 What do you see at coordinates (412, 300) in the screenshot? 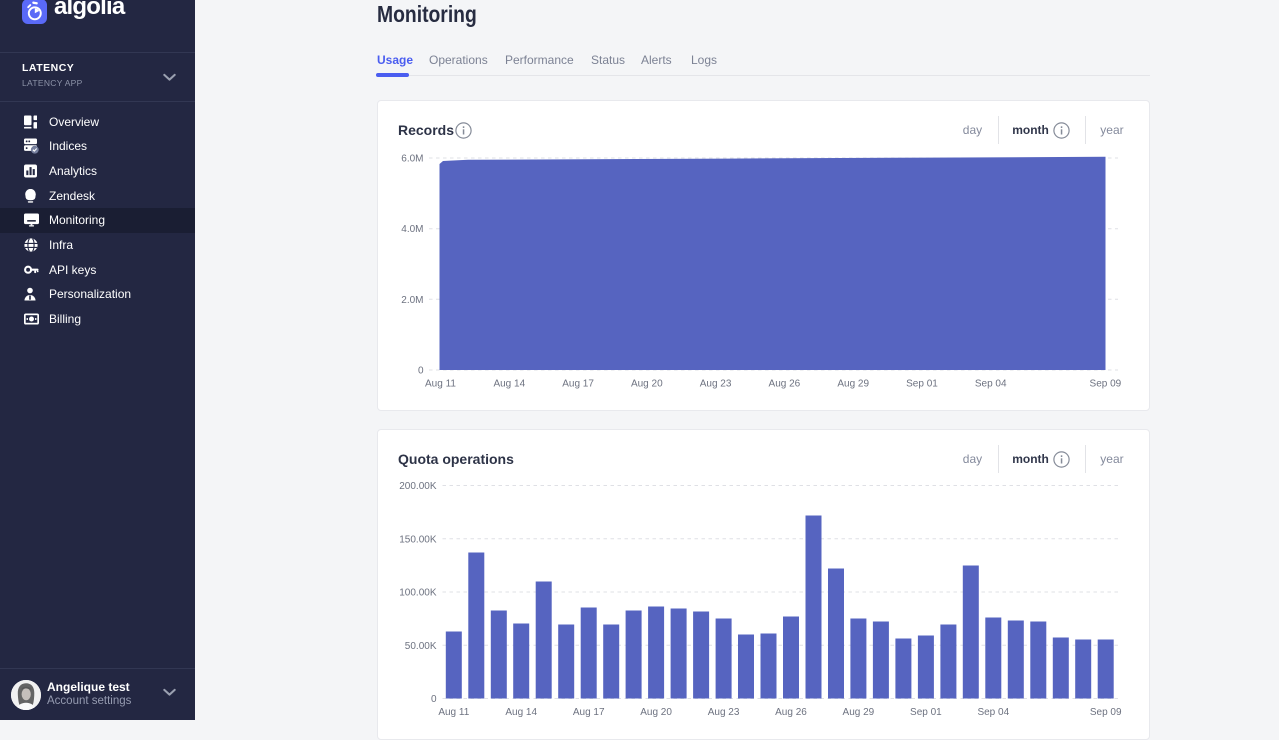
I see `svg-text: 2.0M` at bounding box center [412, 300].